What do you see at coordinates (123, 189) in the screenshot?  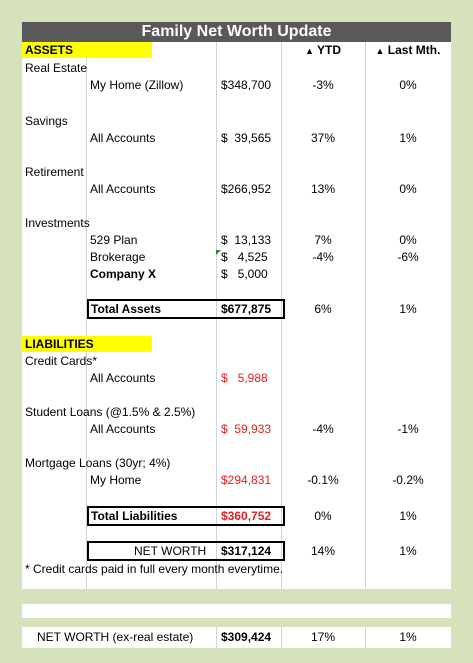 I see `retirement-item: All Accounts` at bounding box center [123, 189].